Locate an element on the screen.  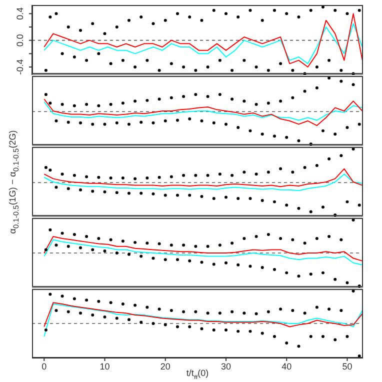
x-tick-label: 30 is located at coordinates (225, 366).